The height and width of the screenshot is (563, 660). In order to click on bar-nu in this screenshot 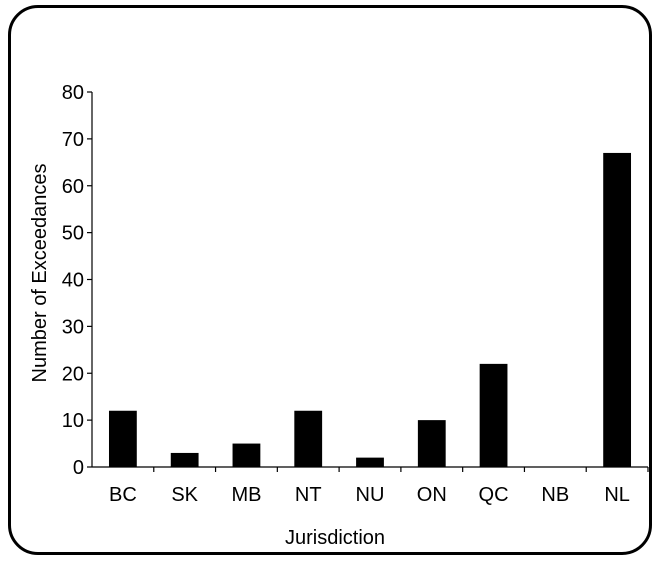, I will do `click(370, 462)`.